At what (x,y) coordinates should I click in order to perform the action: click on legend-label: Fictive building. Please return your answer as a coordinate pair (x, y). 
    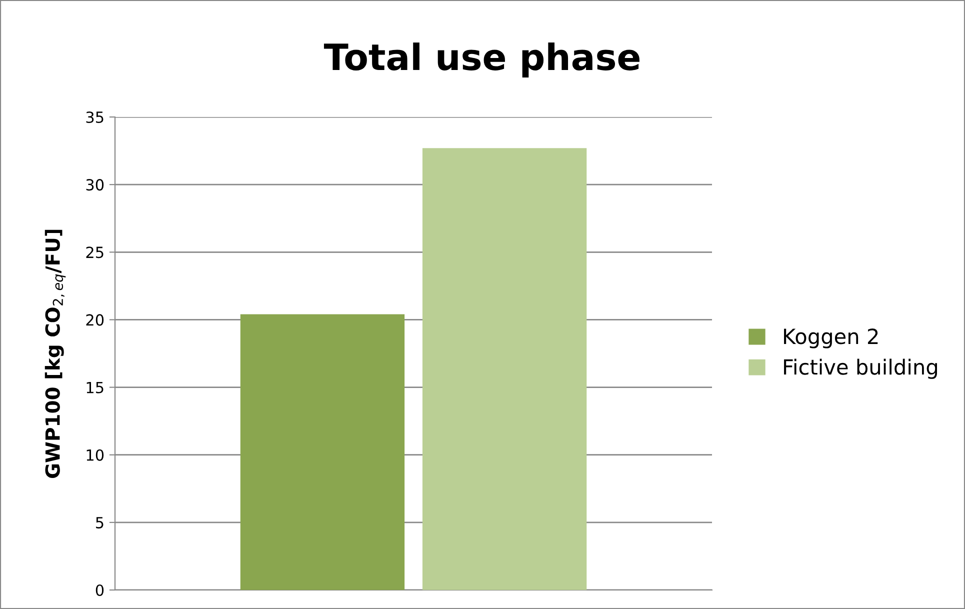
    Looking at the image, I should click on (860, 368).